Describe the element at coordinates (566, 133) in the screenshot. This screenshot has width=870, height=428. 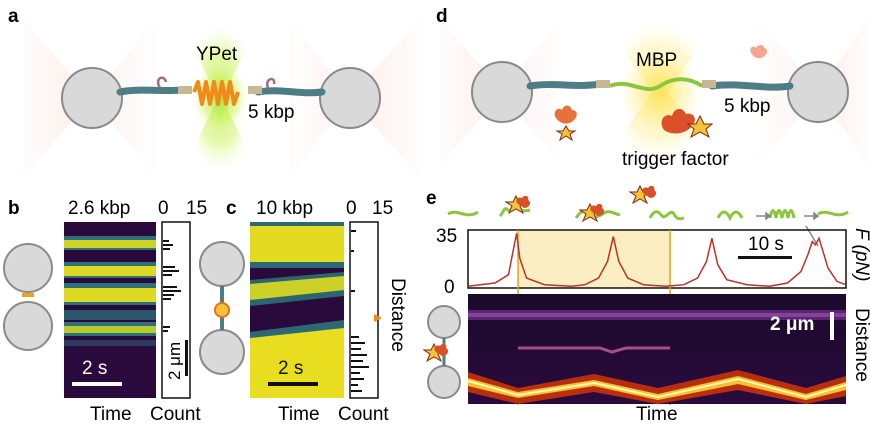
I see `dye-star-free-left` at that location.